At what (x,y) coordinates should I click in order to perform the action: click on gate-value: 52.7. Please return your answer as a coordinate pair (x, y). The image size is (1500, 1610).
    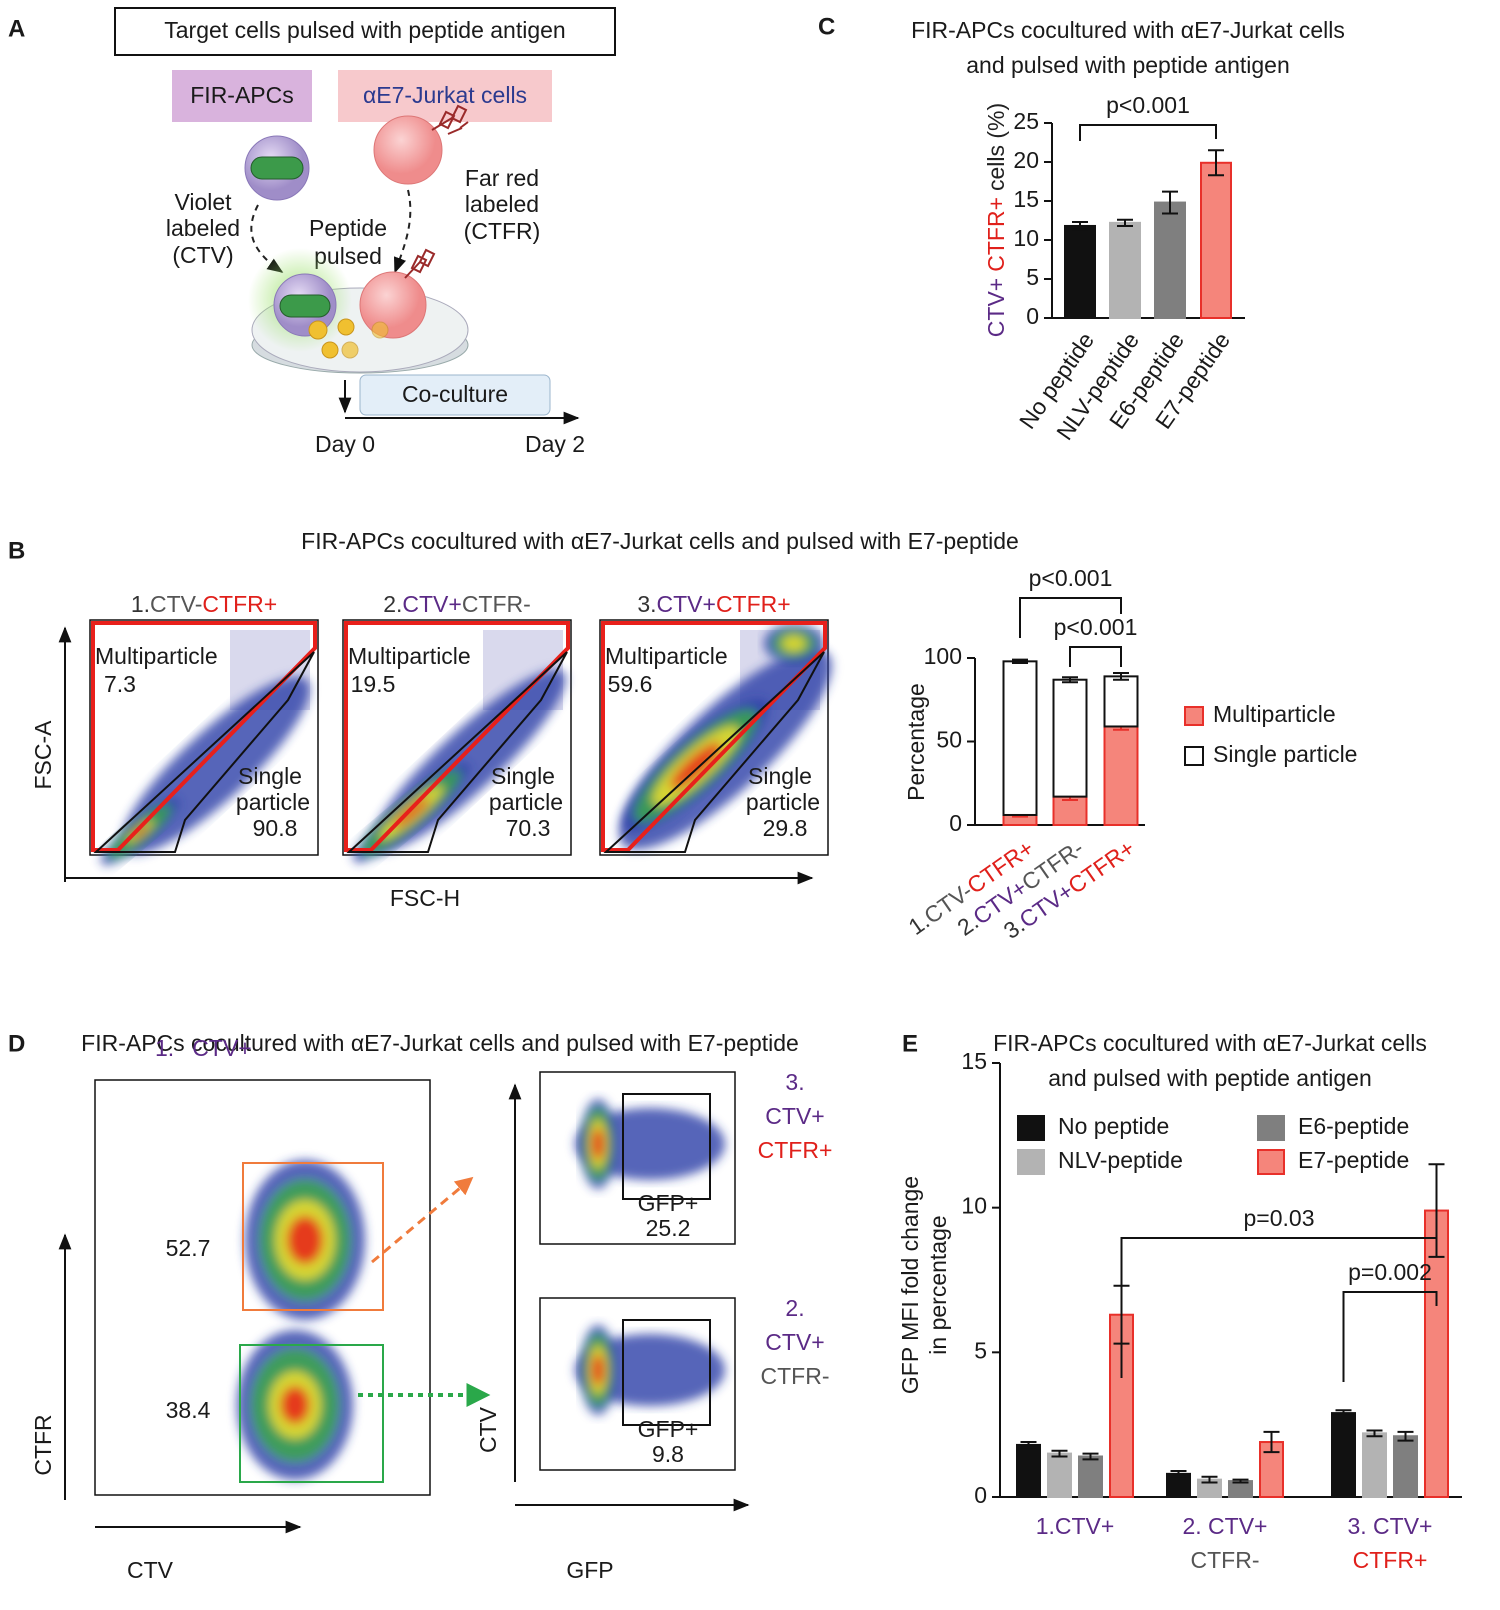
    Looking at the image, I should click on (188, 1248).